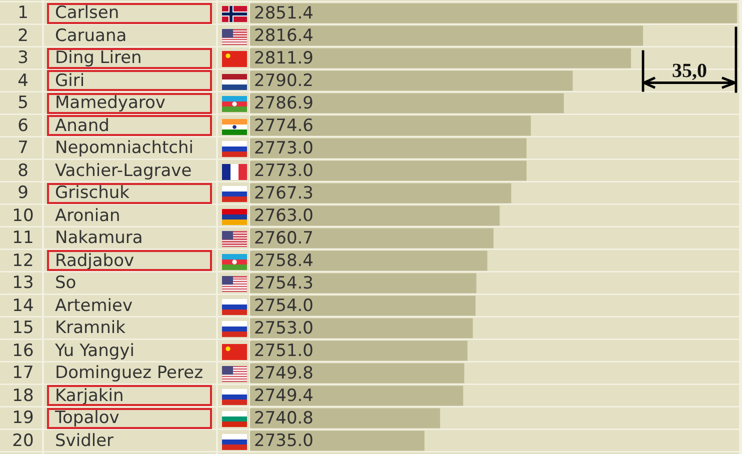 The image size is (742, 454). Describe the element at coordinates (284, 238) in the screenshot. I see `data-label: 2760.7` at that location.